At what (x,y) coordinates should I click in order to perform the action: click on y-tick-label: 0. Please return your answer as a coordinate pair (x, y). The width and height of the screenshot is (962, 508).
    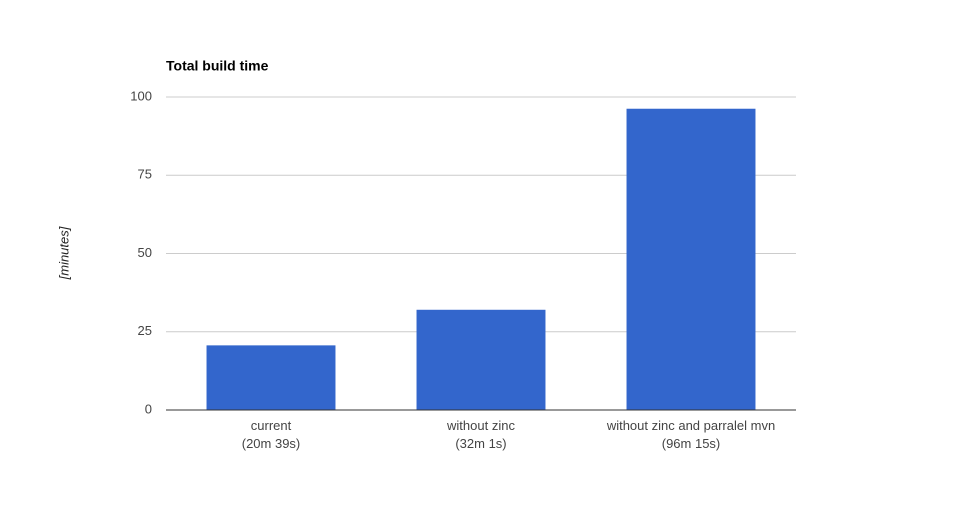
    Looking at the image, I should click on (148, 408).